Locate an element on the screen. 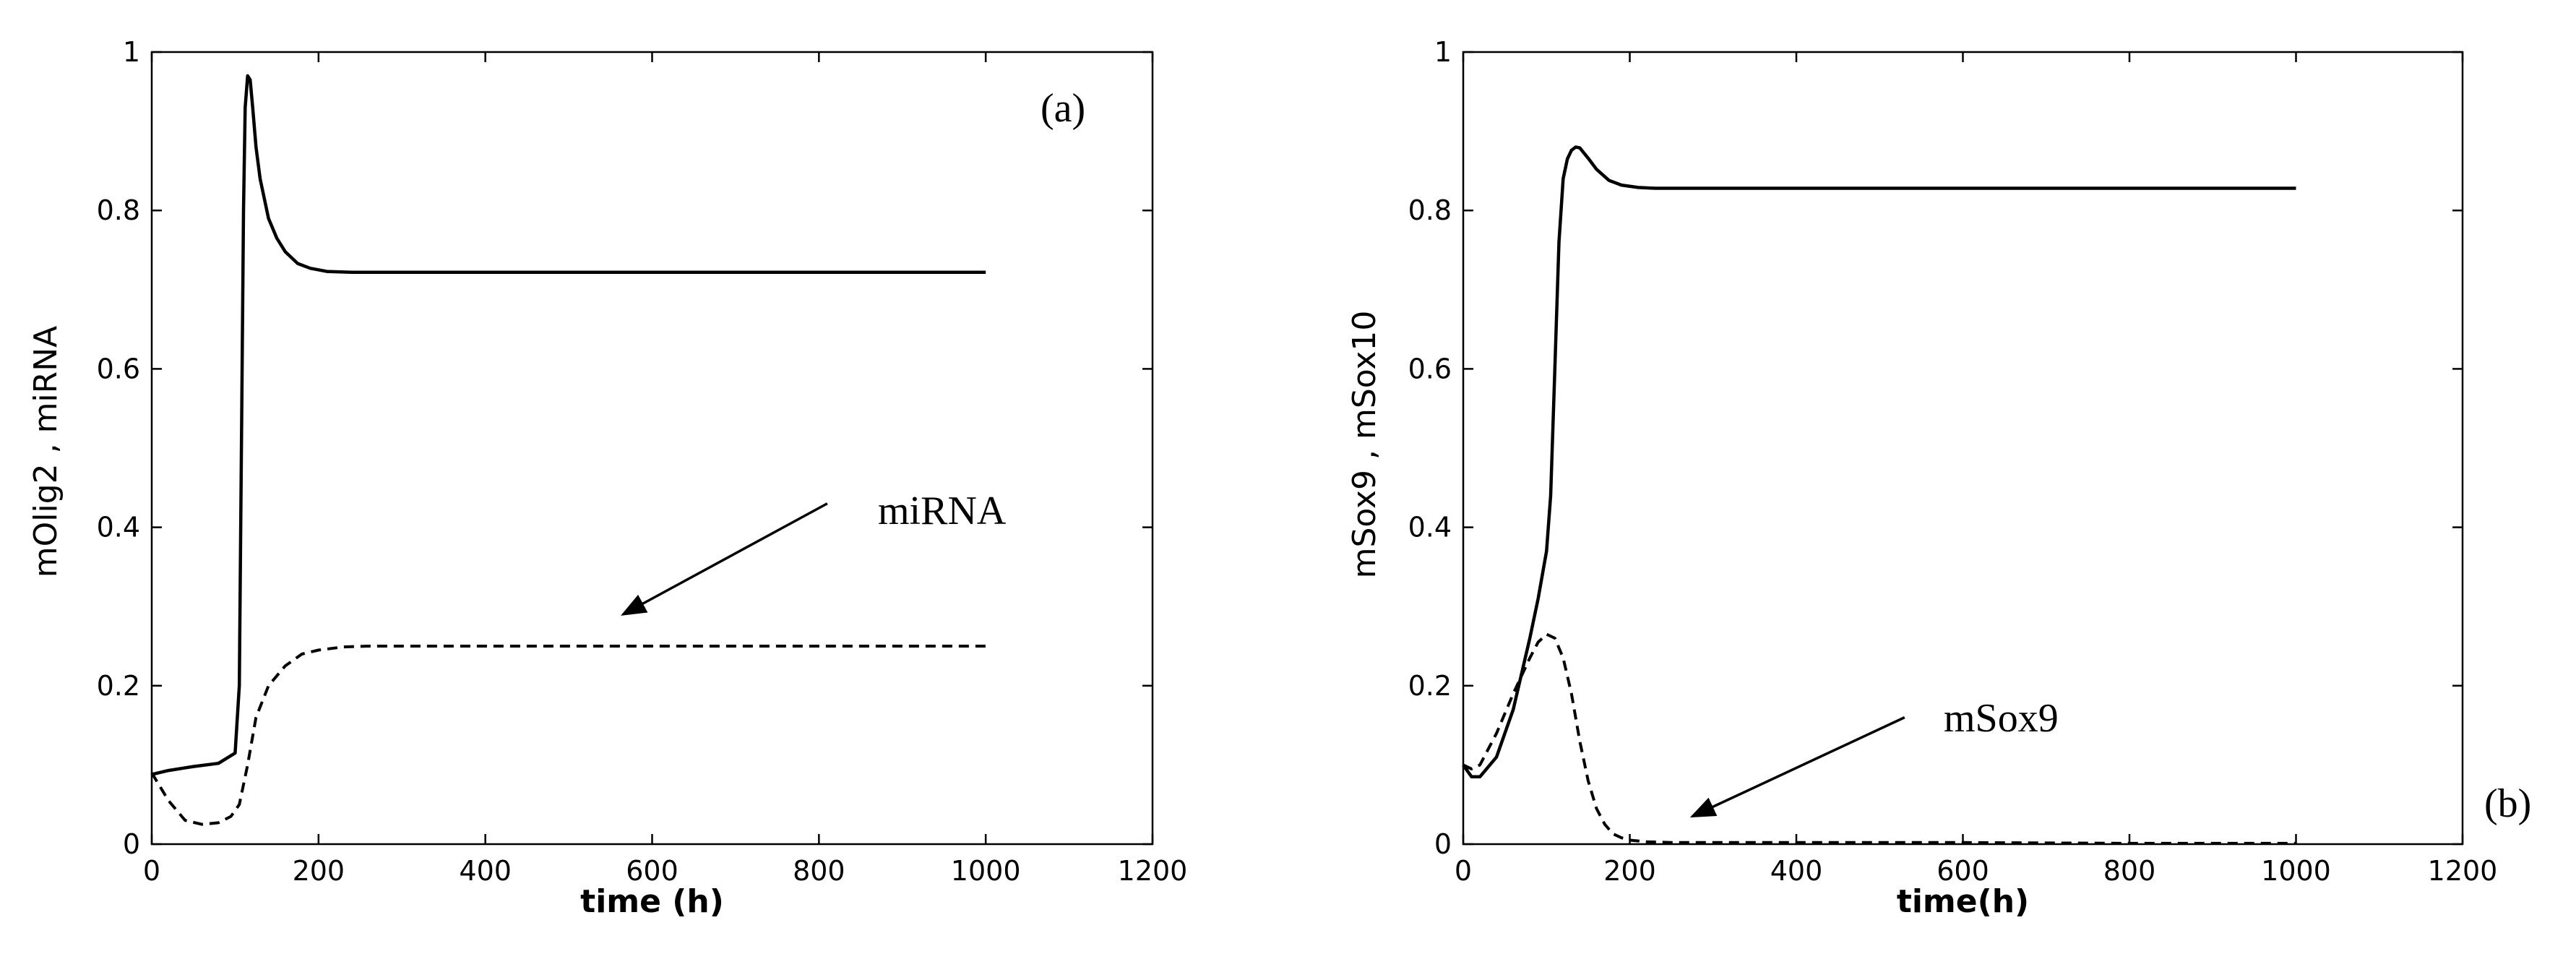  panel-b-y-axis-label: mSox9 , mSox10 is located at coordinates (1364, 445).